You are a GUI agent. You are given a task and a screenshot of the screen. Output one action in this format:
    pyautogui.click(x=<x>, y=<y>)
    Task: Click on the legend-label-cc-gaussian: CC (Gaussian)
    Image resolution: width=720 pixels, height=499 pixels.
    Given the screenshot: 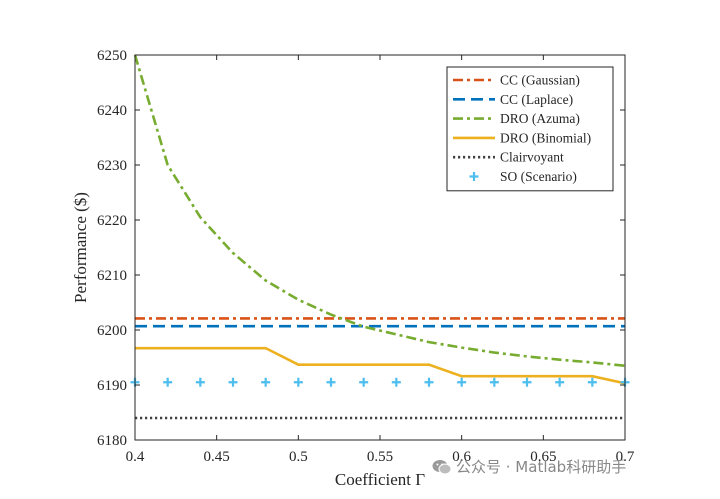 What is the action you would take?
    pyautogui.click(x=540, y=80)
    